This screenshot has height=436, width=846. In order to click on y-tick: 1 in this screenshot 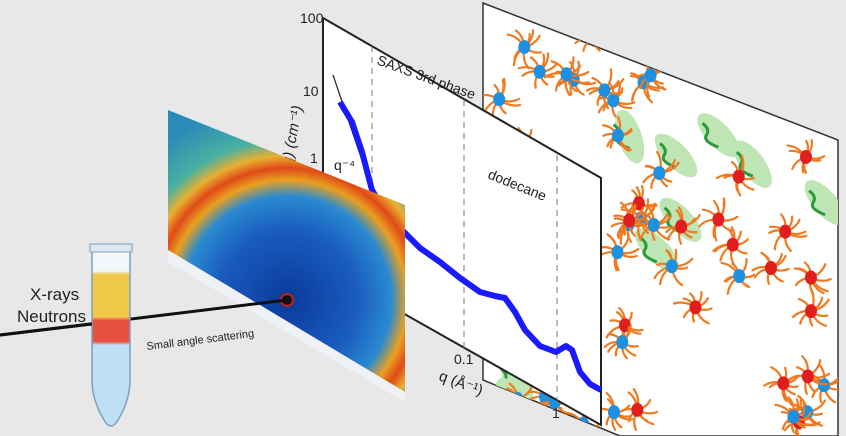, I will do `click(314, 158)`.